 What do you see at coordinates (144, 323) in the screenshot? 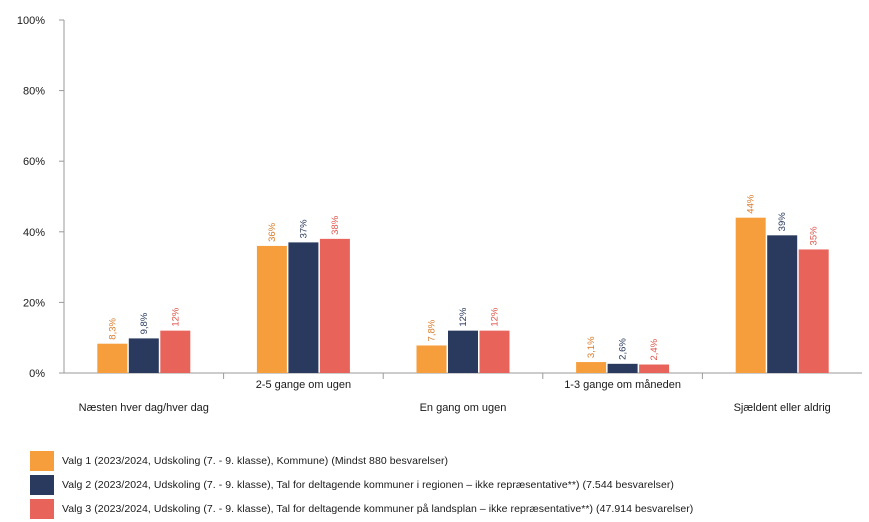
I see `data-label: 9,8%` at bounding box center [144, 323].